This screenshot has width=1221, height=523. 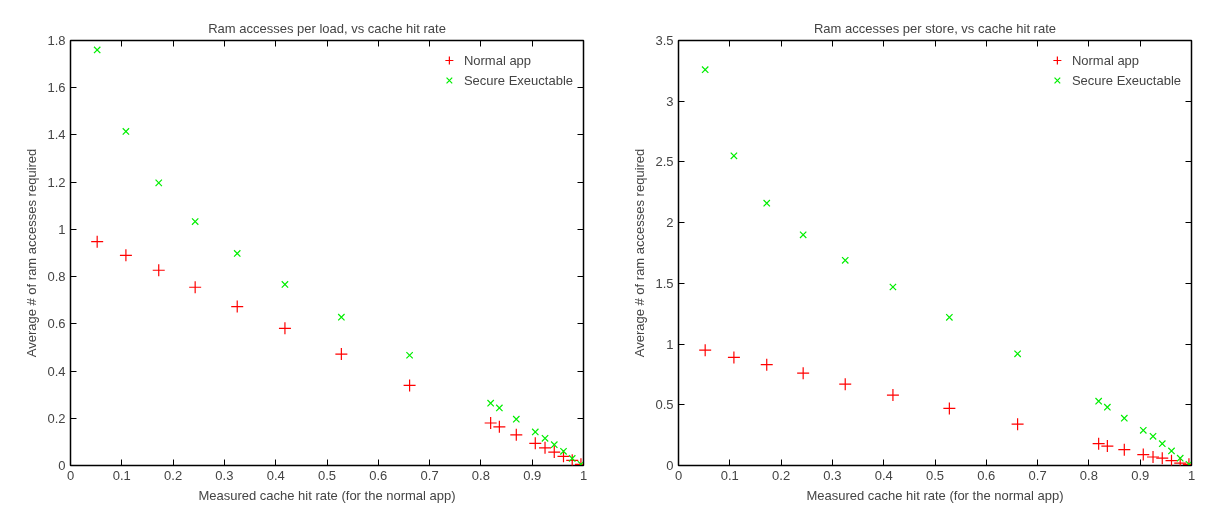 What do you see at coordinates (56, 40) in the screenshot?
I see `y-tick-label: 1.8` at bounding box center [56, 40].